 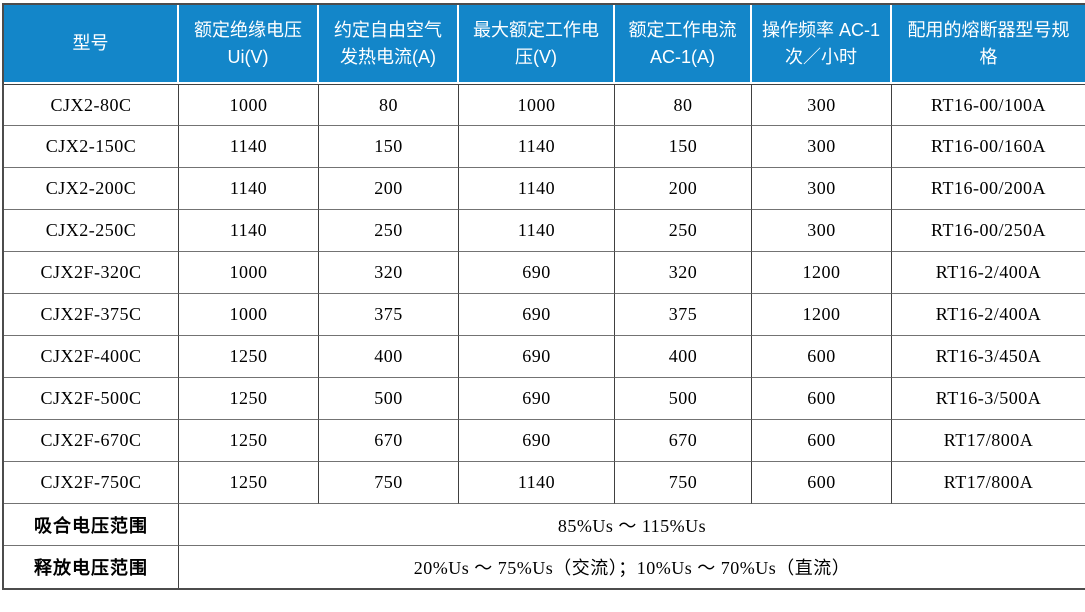 What do you see at coordinates (822, 44) in the screenshot?
I see `column-header-5: 操作频率 AC-1 次／小时` at bounding box center [822, 44].